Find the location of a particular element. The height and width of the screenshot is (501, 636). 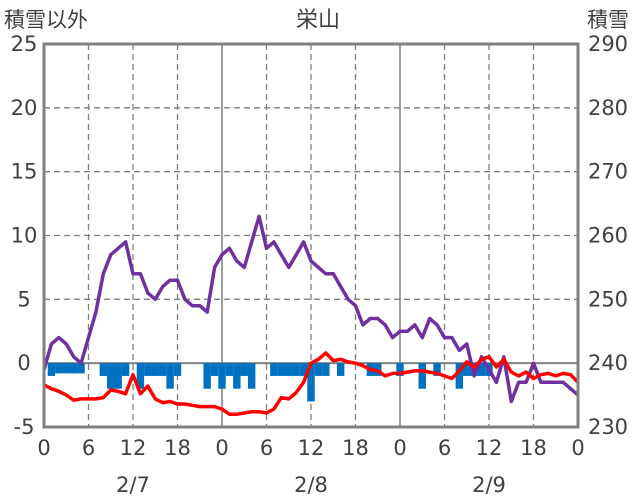

y-ticks-left: -5 0 5 10 15 20 25 is located at coordinates (24, 235).